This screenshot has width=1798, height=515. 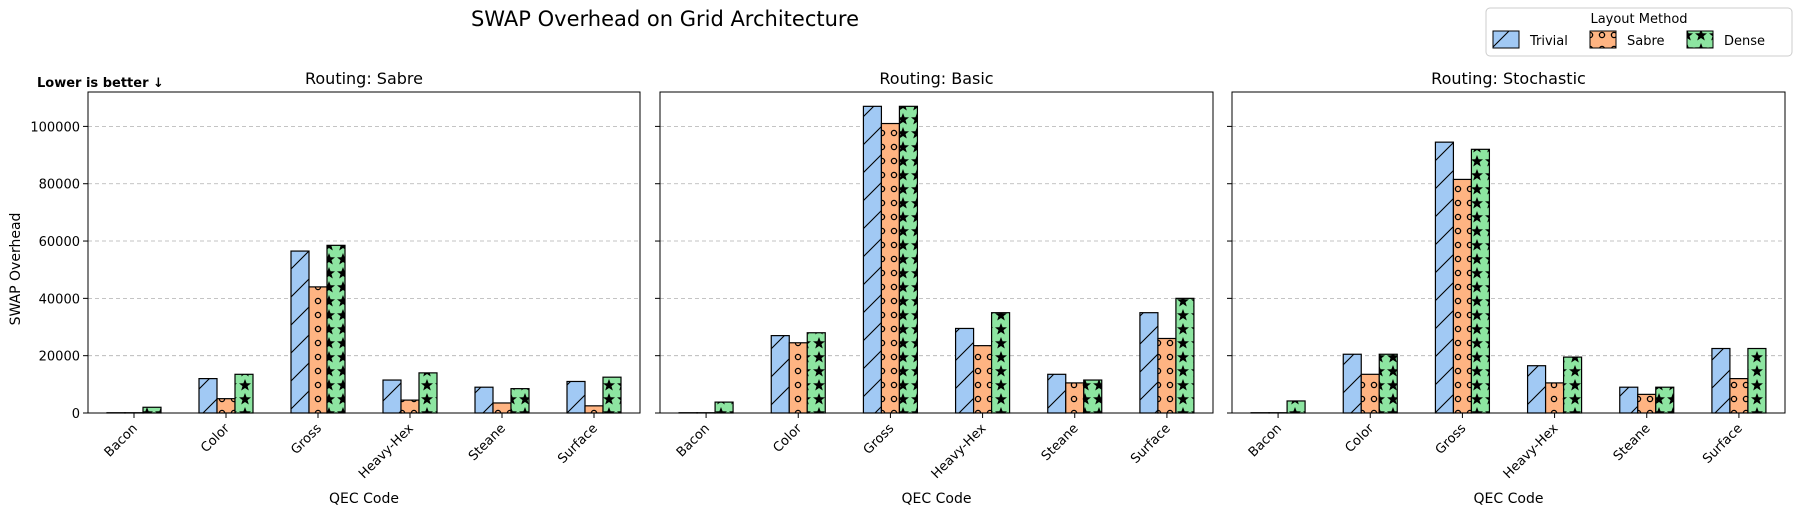 I want to click on legend-swatch-sabre, so click(x=1603, y=39).